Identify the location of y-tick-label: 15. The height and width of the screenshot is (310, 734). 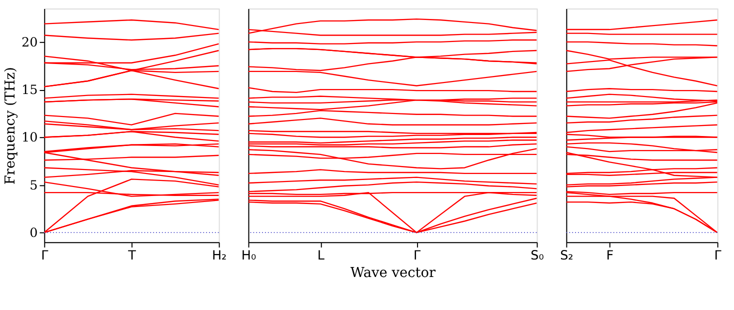
(30, 90).